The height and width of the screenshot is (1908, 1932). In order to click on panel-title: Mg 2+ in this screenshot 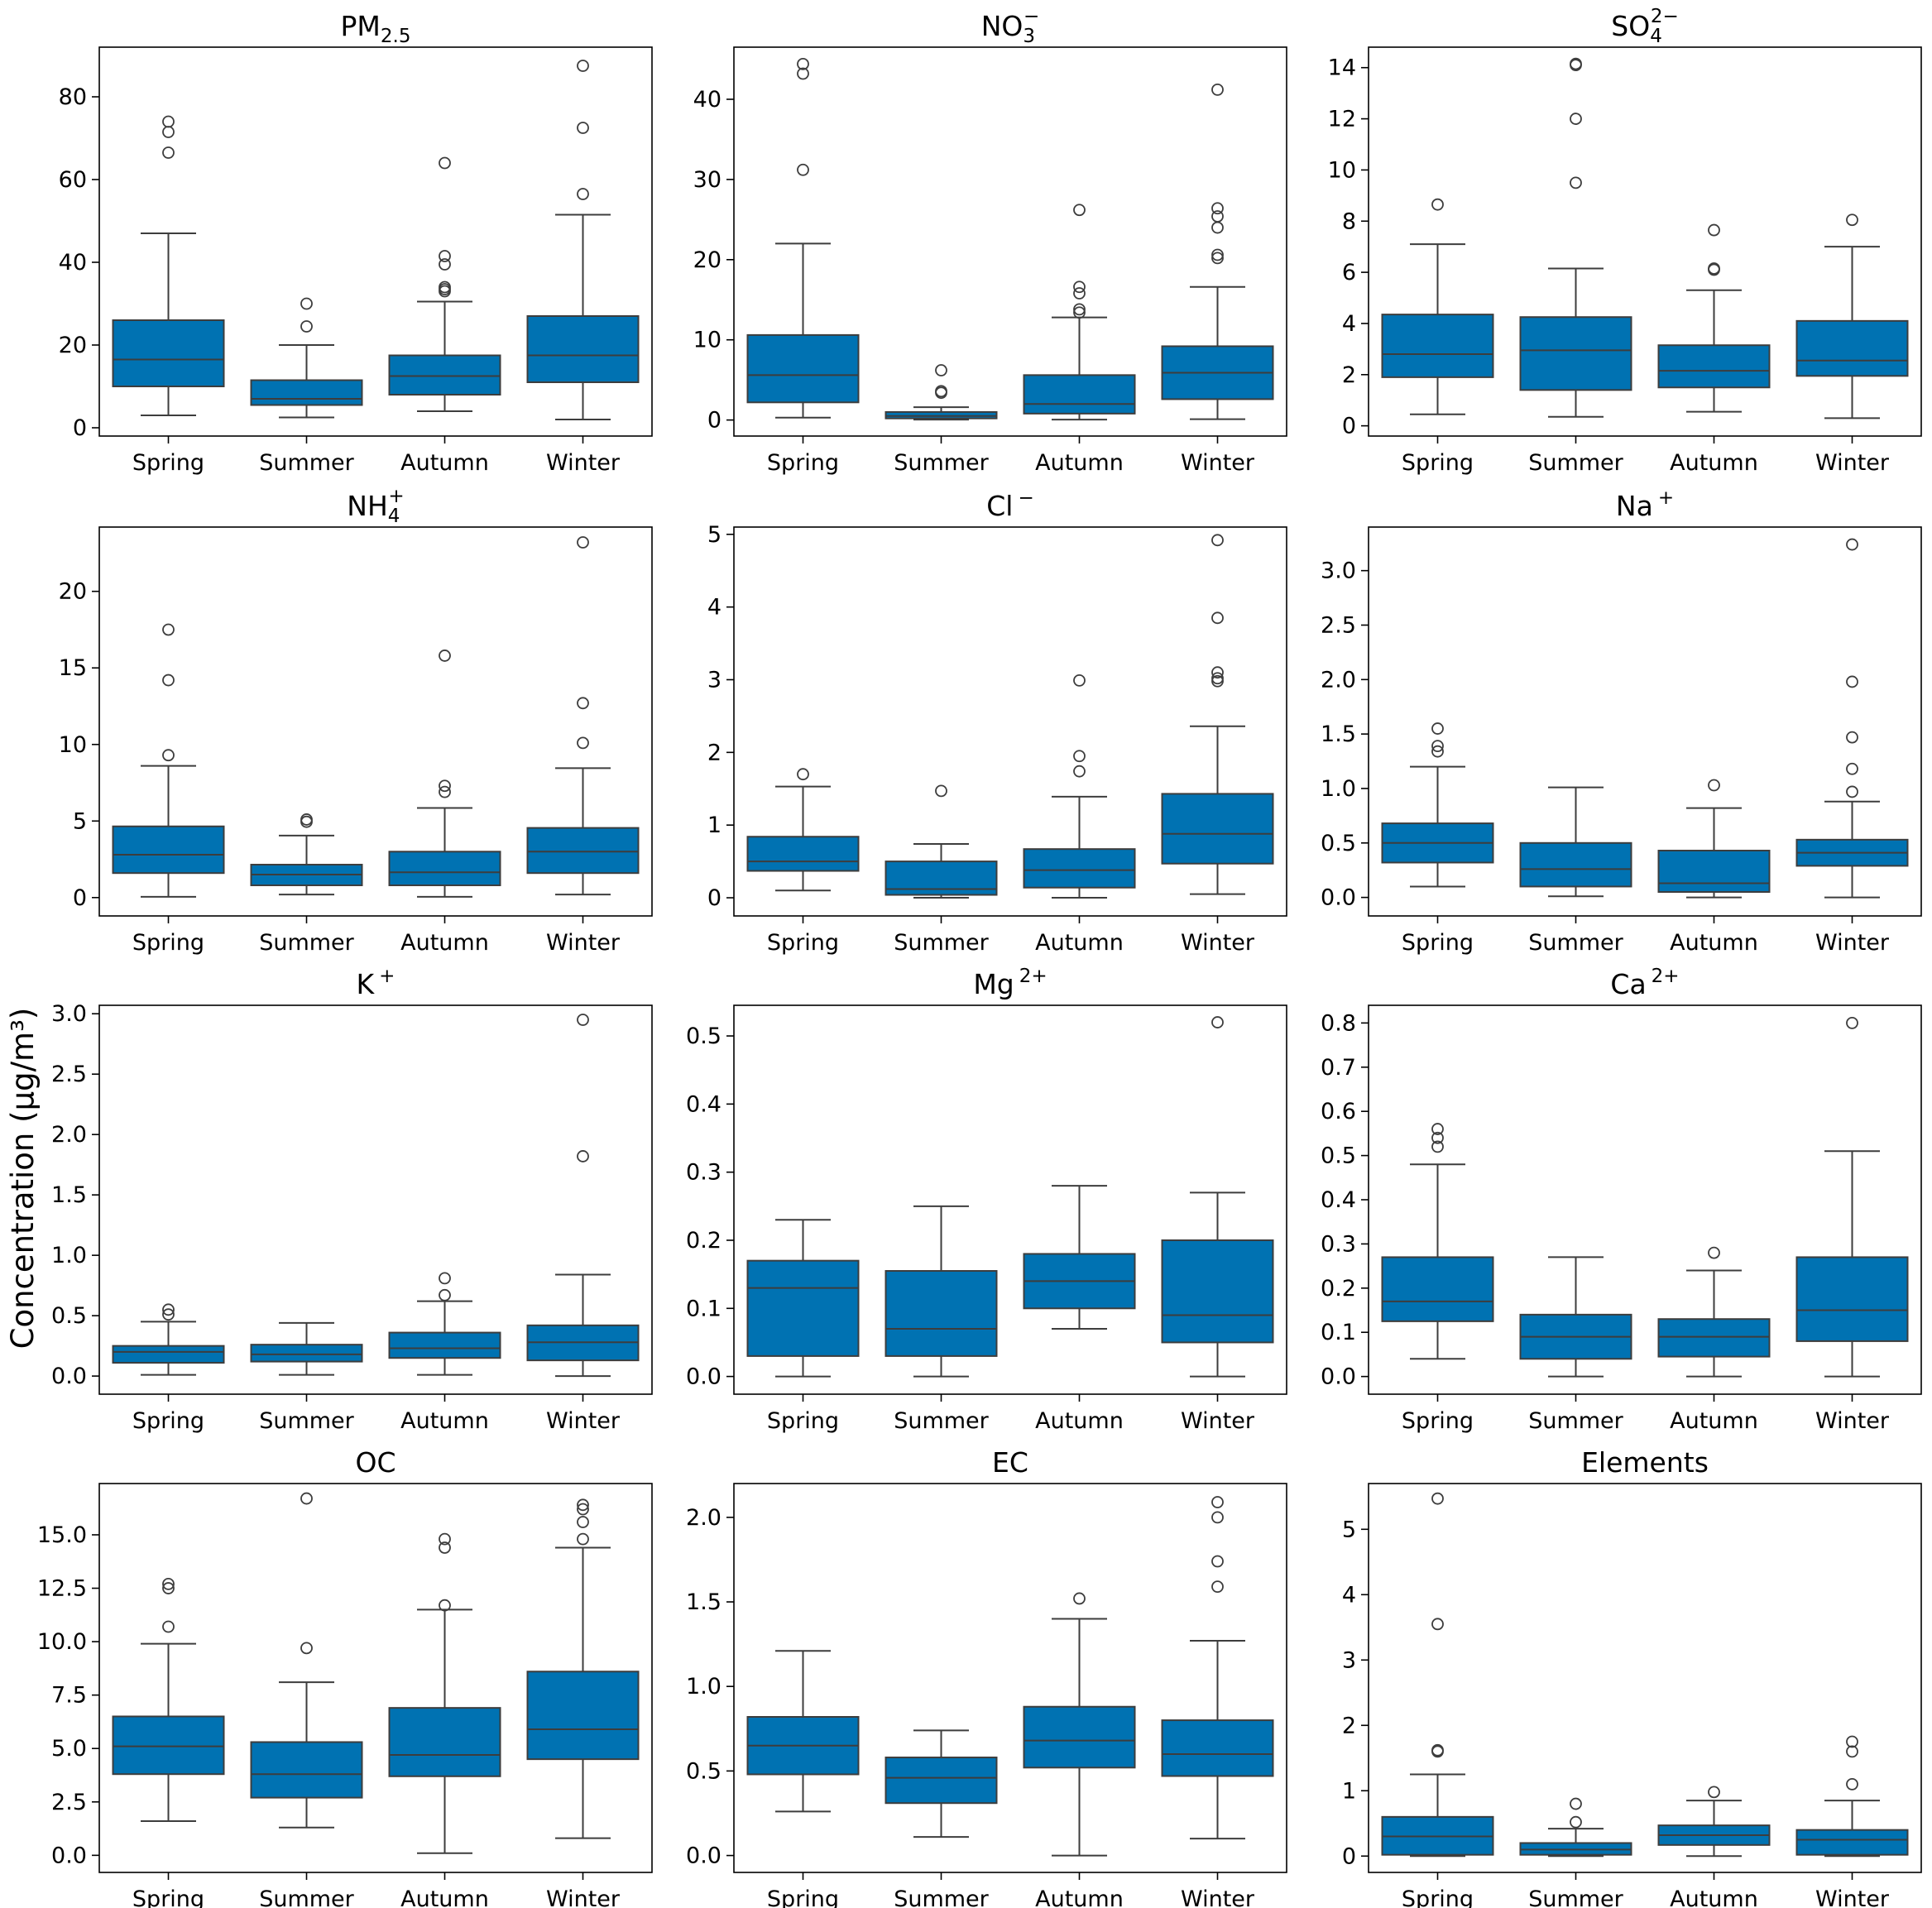, I will do `click(1010, 983)`.